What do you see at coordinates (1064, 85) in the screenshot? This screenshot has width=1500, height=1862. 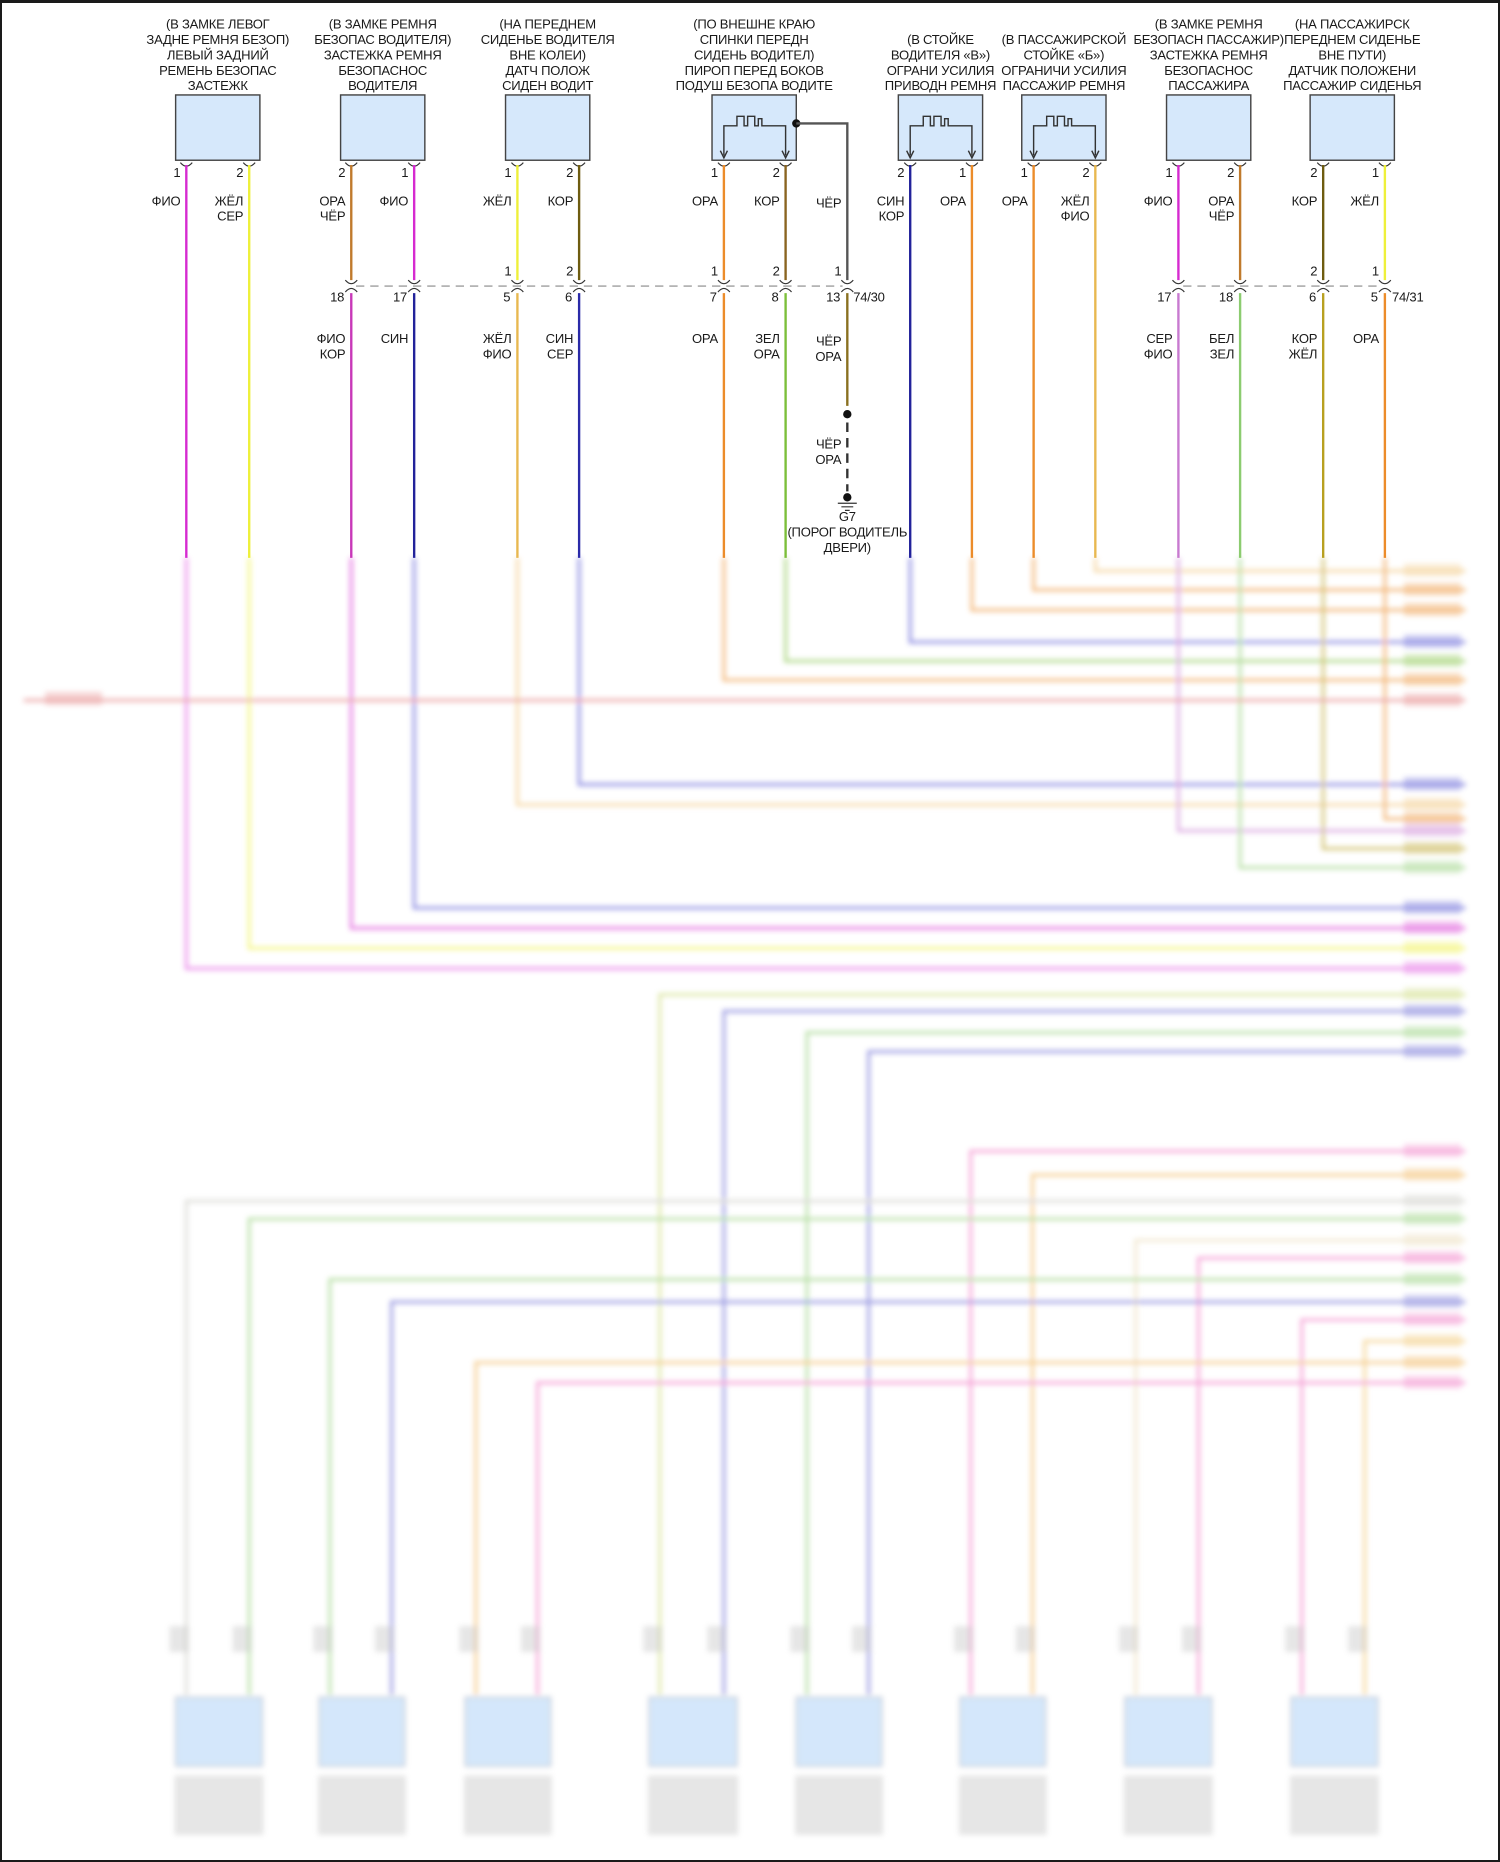 I see `component-label: ПАССАЖИР РЕМНЯ` at bounding box center [1064, 85].